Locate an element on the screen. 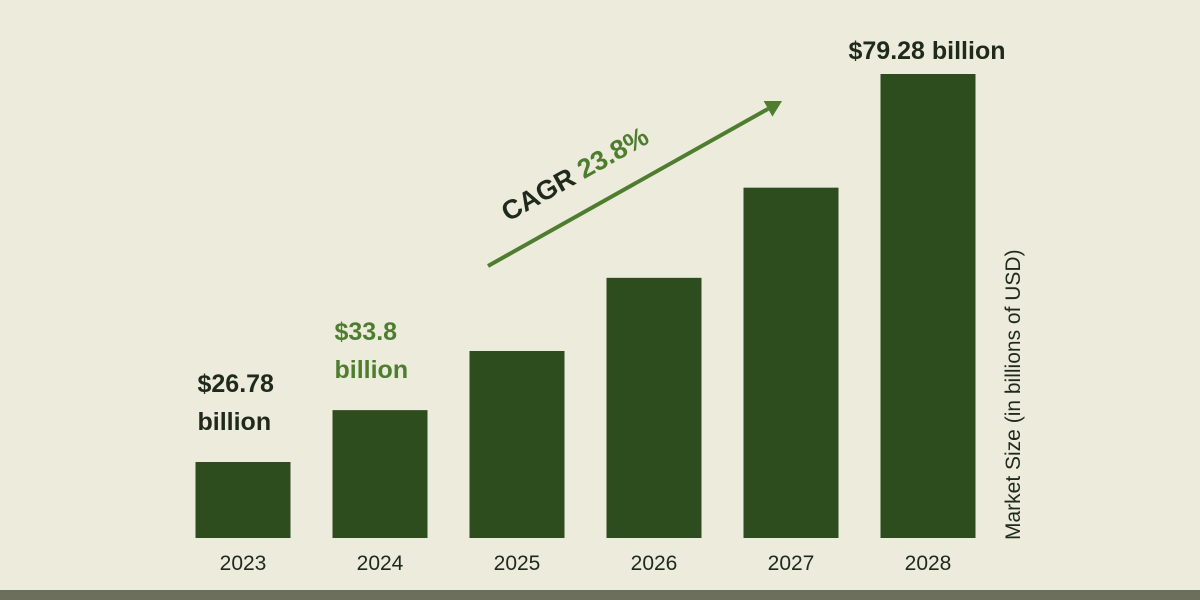 The height and width of the screenshot is (600, 1200). cagr-annotation: CAGR 23.8% is located at coordinates (634, 184).